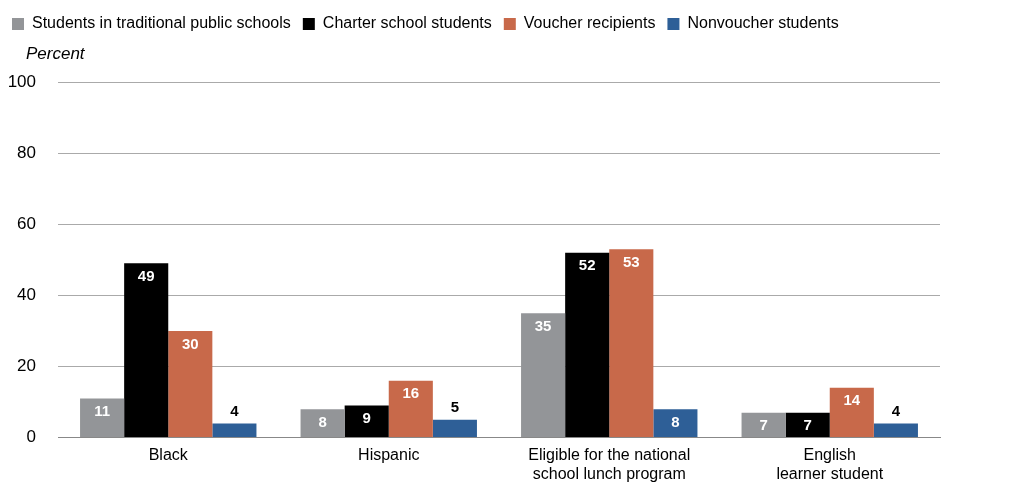  I want to click on legend-label: Charter school students, so click(407, 23).